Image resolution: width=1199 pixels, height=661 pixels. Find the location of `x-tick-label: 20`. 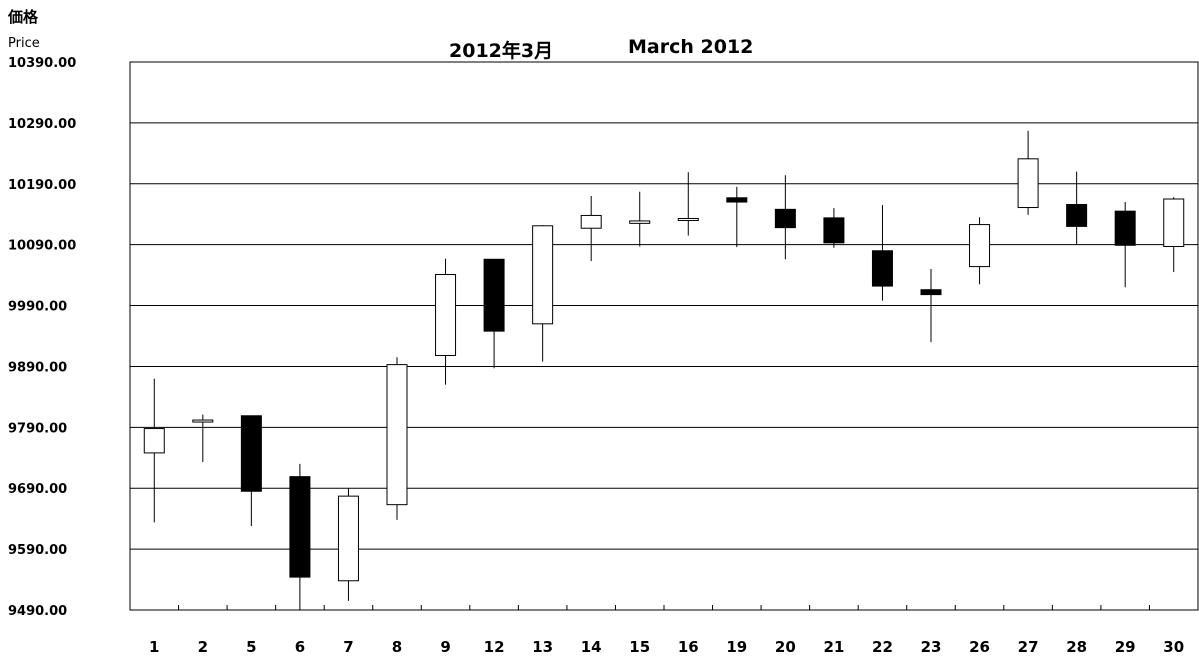

x-tick-label: 20 is located at coordinates (785, 647).